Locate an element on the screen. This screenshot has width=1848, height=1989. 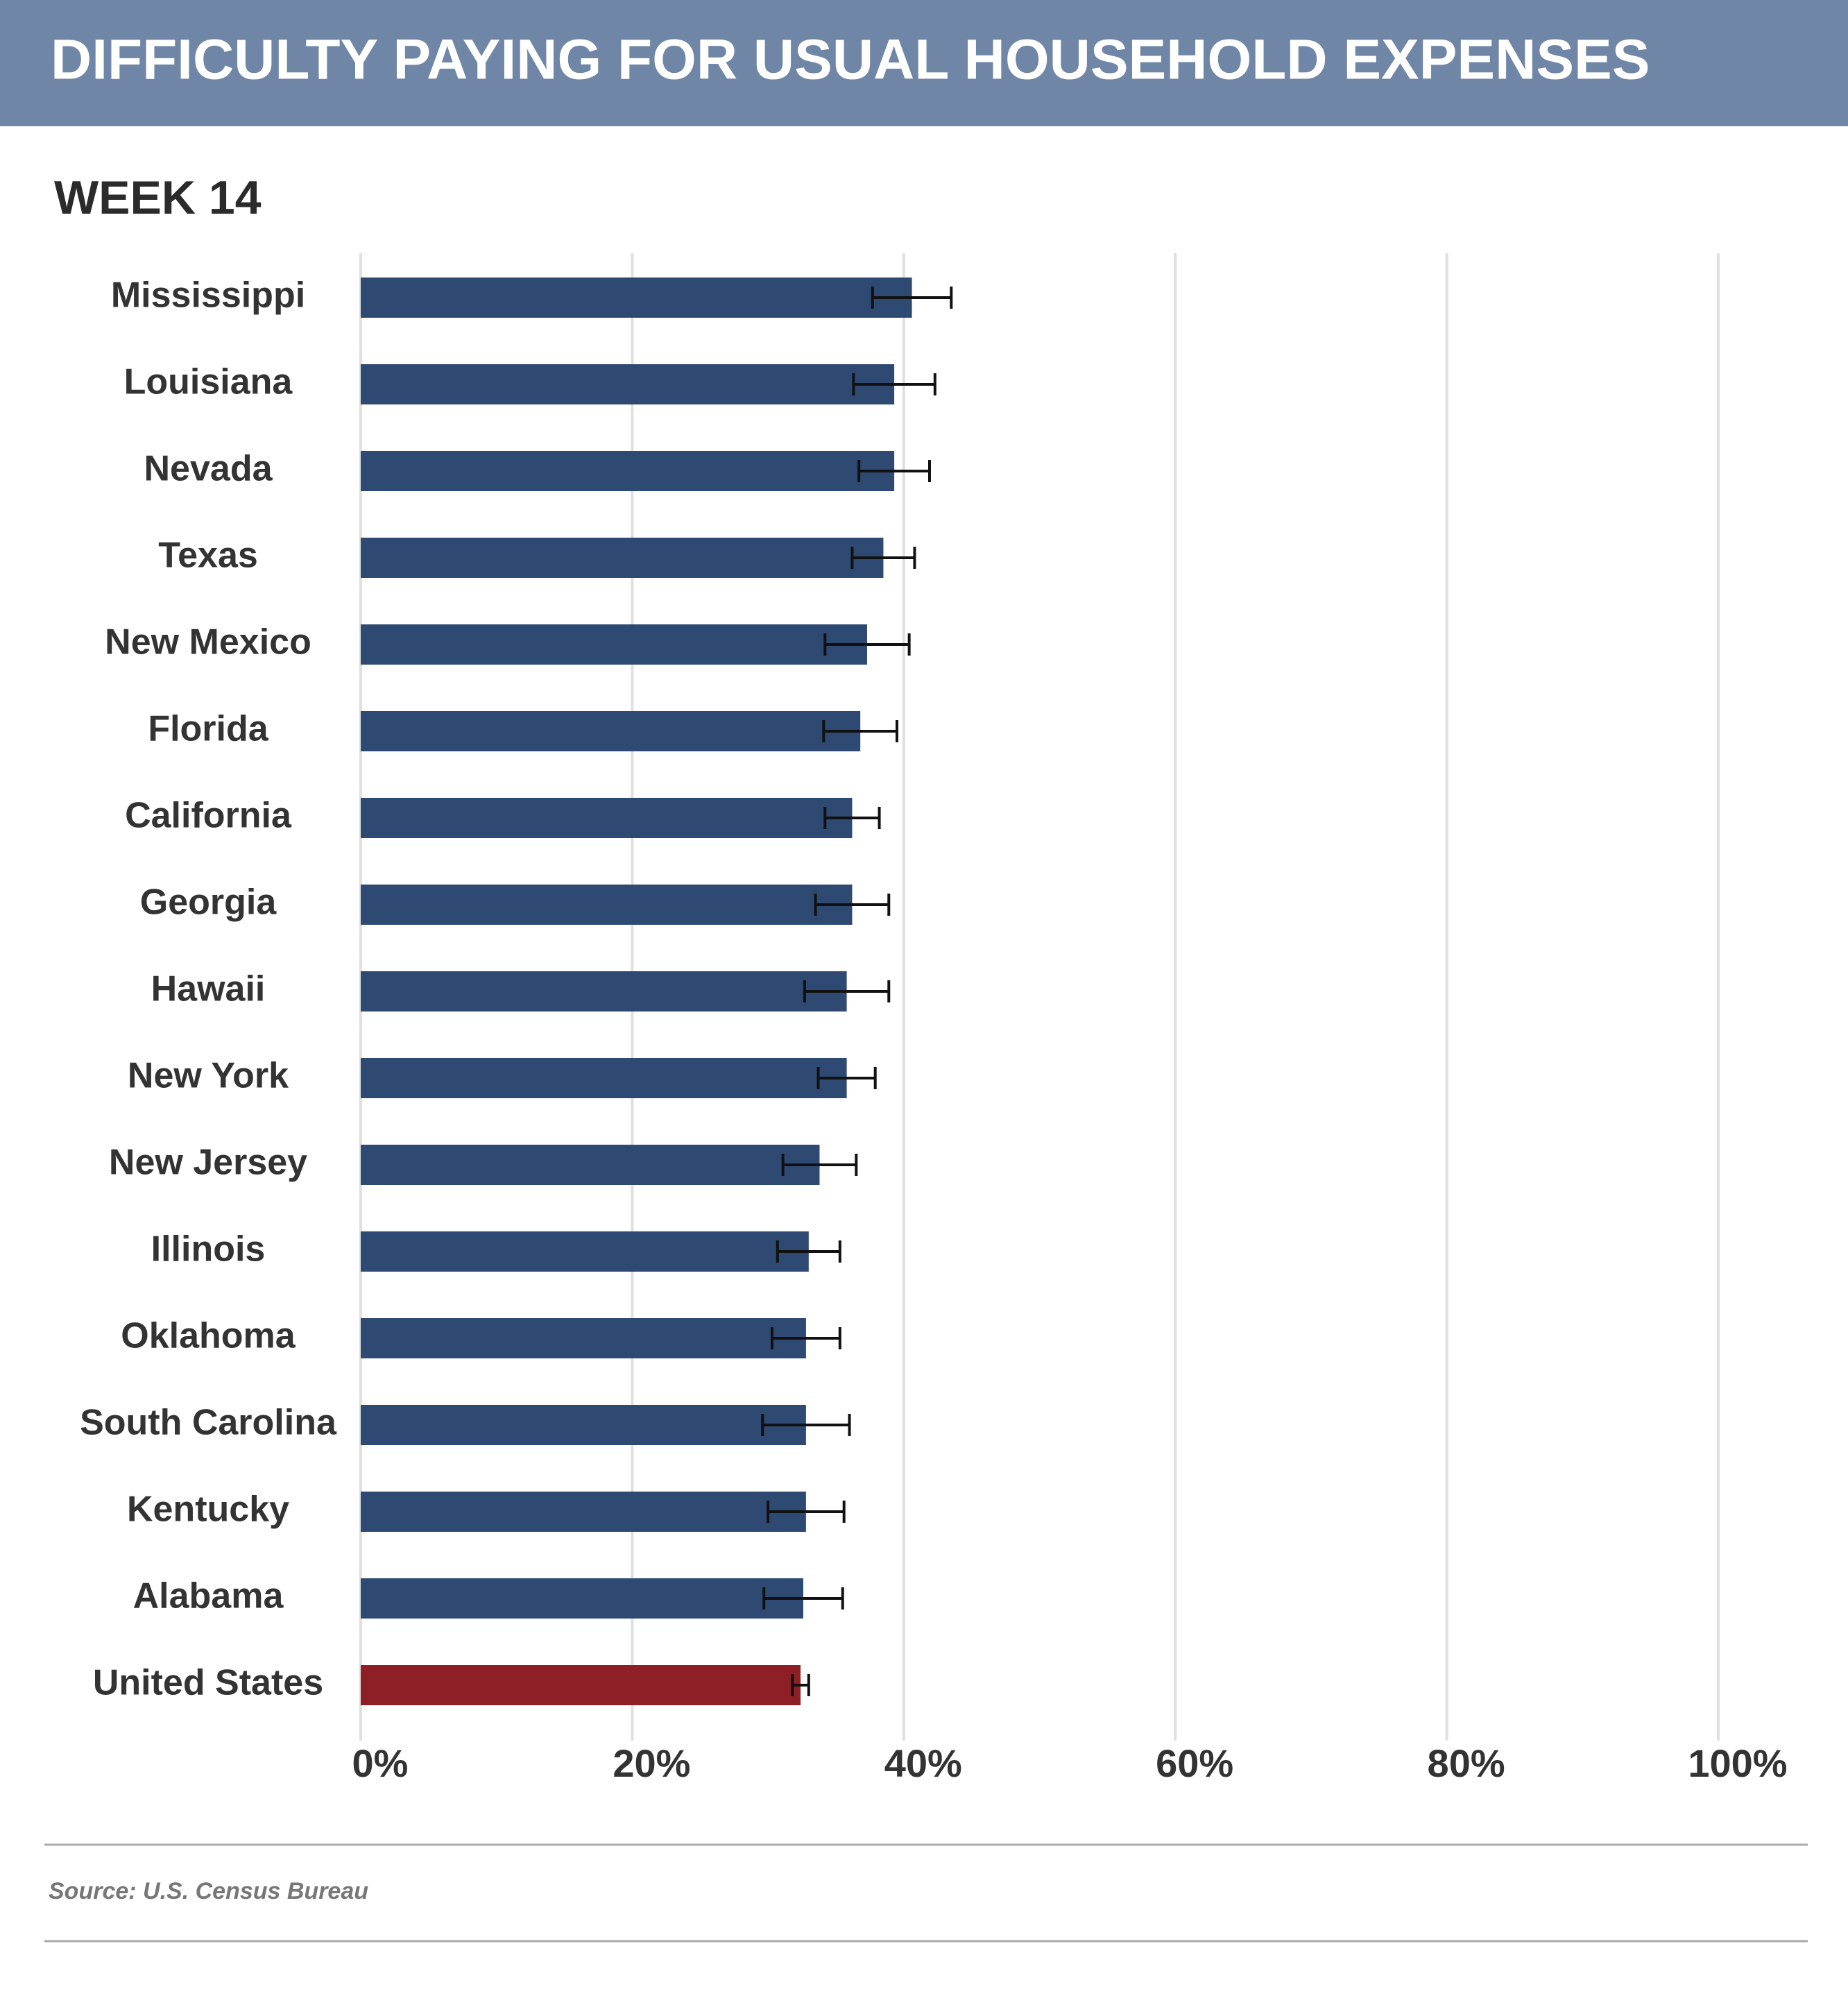
x-tick-label: 20% is located at coordinates (651, 1763).